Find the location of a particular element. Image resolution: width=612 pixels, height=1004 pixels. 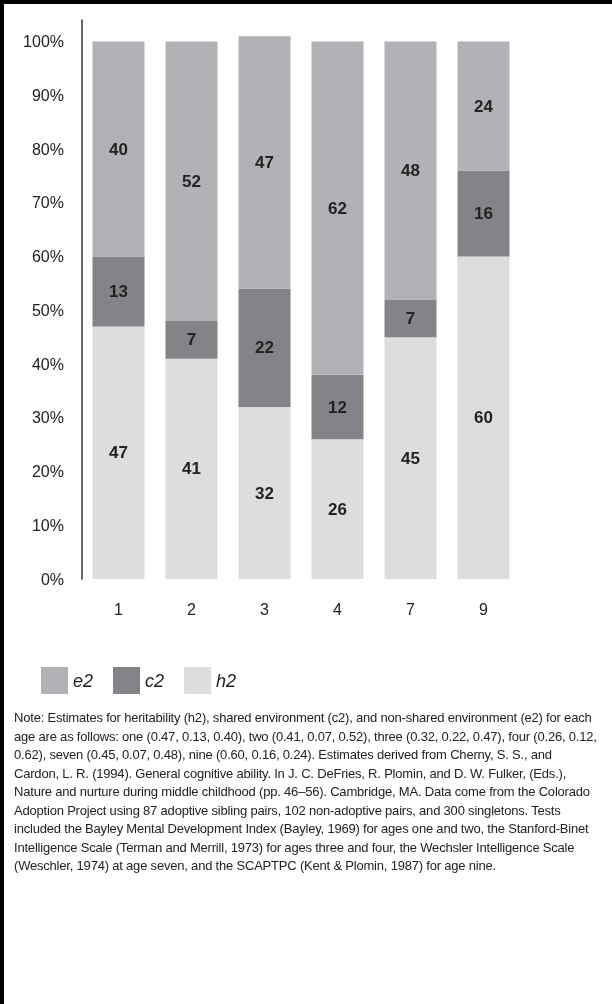

data-label: 52 is located at coordinates (191, 181).